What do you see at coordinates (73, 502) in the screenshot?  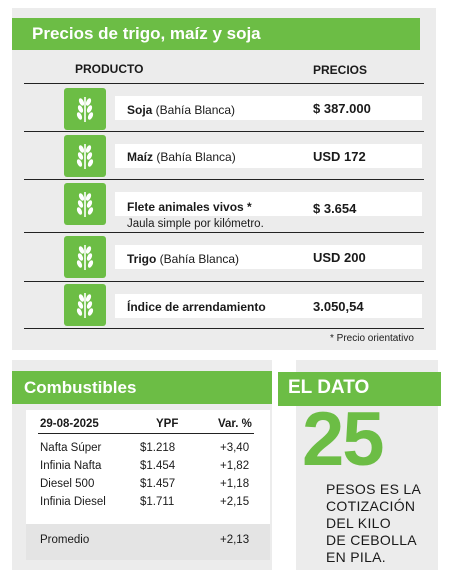 I see `fuel-name: Infinia Diesel` at bounding box center [73, 502].